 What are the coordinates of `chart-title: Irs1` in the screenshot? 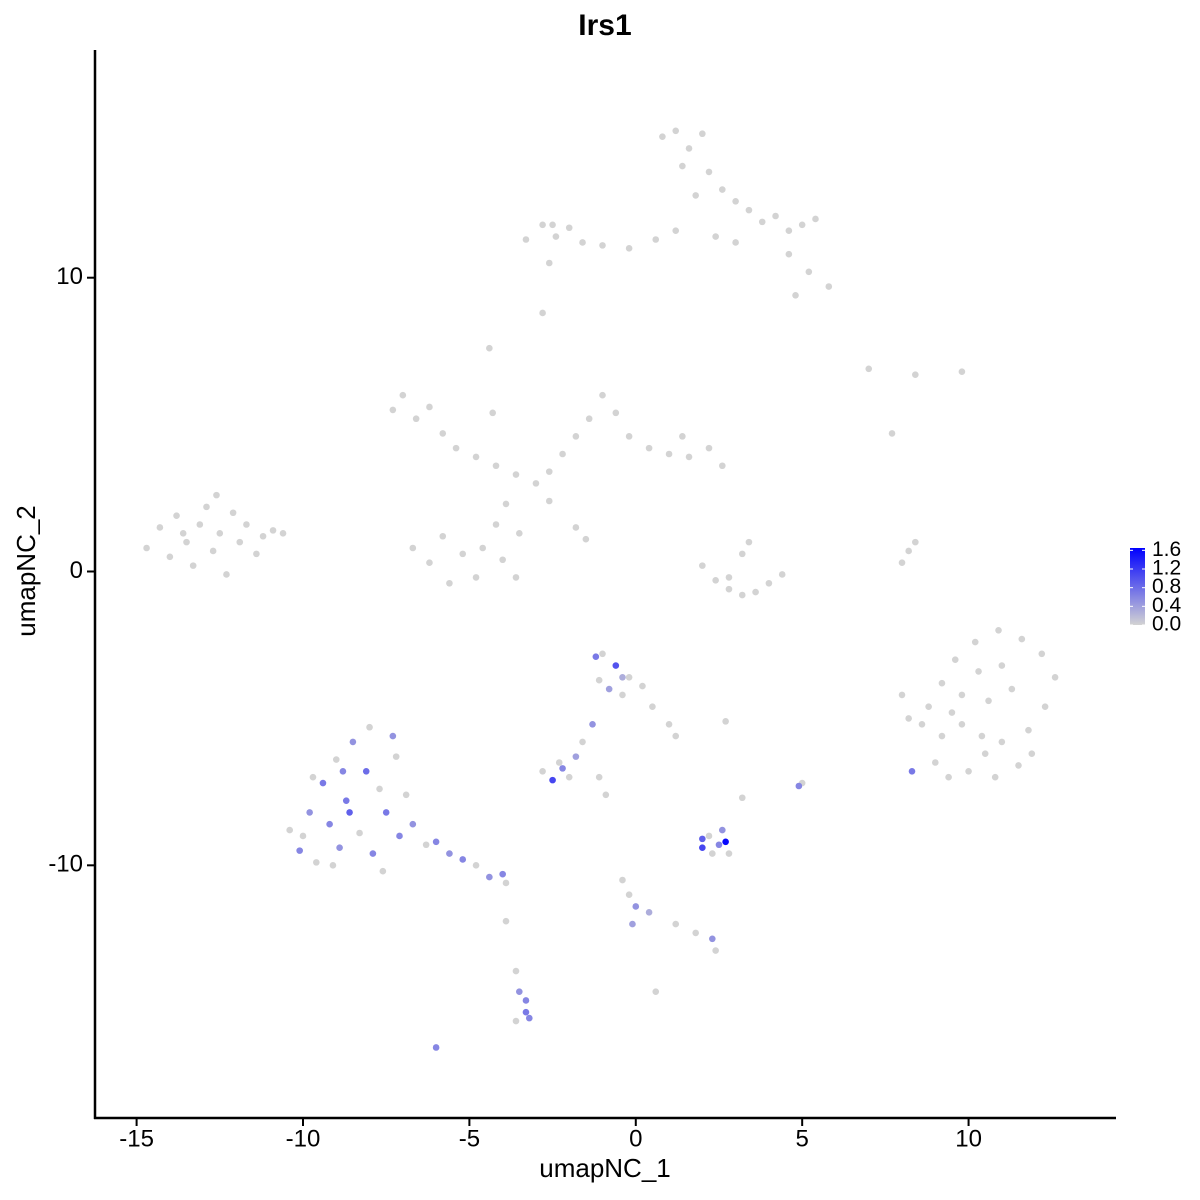 It's located at (604, 25).